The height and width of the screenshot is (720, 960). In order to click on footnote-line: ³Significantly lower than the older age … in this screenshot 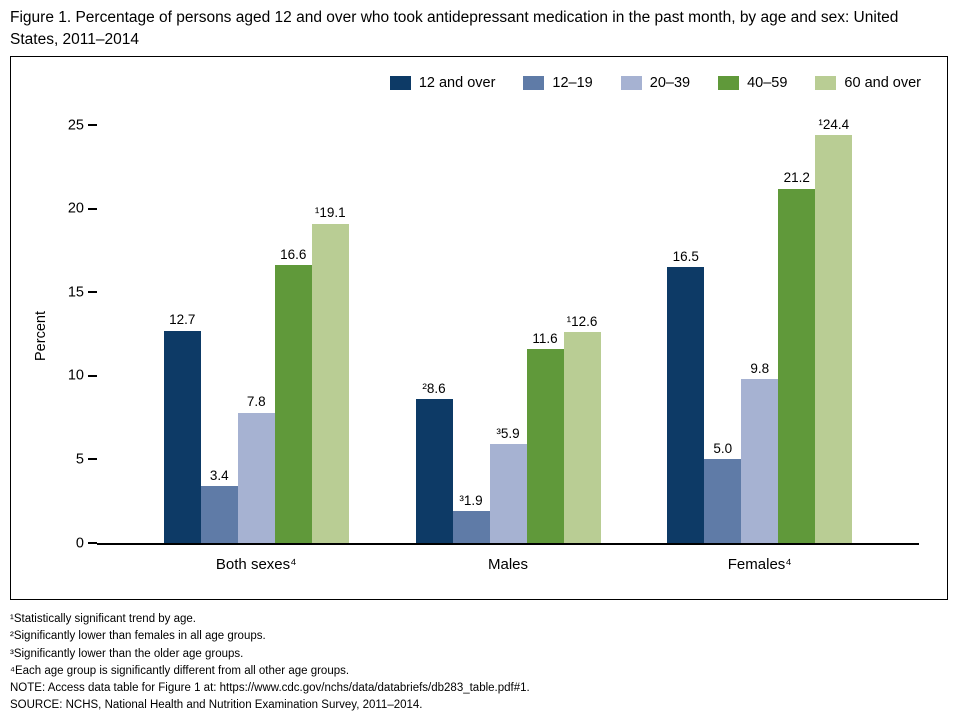, I will do `click(127, 653)`.